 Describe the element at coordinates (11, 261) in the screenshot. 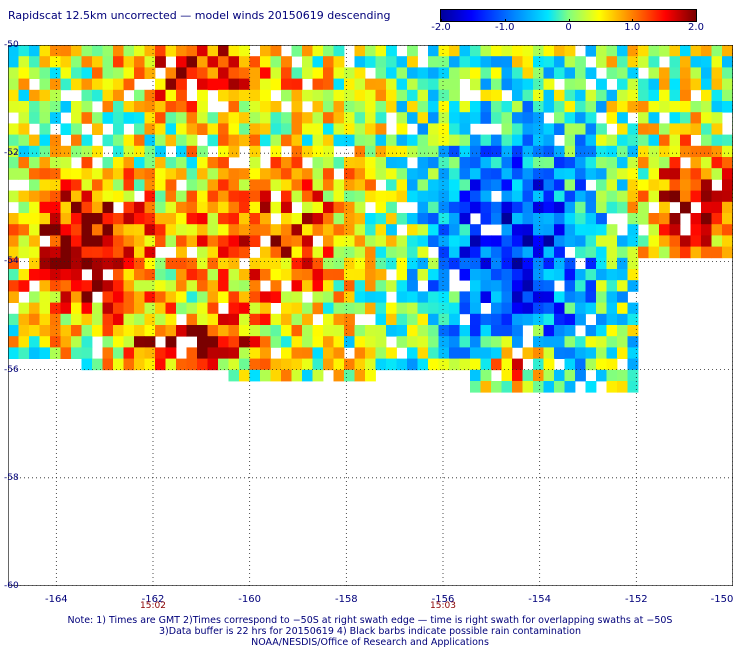

I see `y-tick-label: -54` at that location.